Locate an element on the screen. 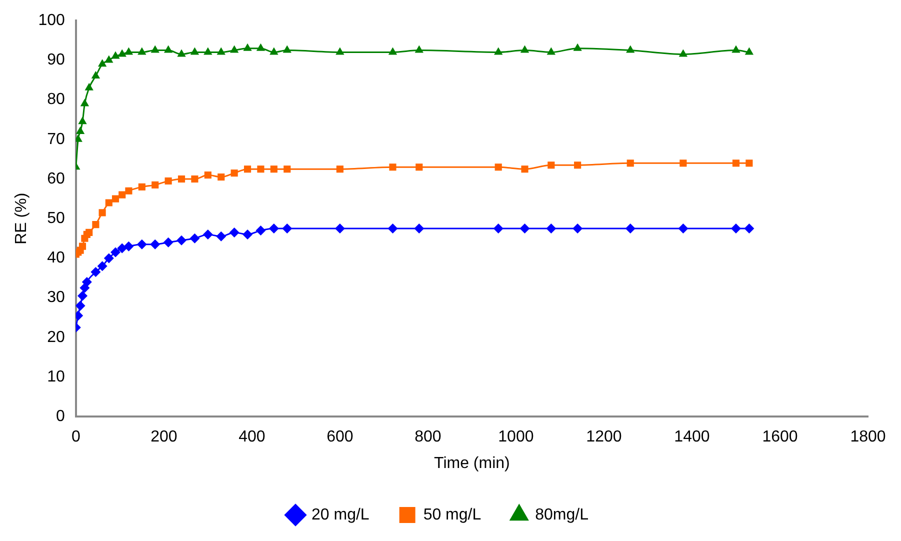 Image resolution: width=901 pixels, height=541 pixels. x-tick-label: 1800 is located at coordinates (868, 437).